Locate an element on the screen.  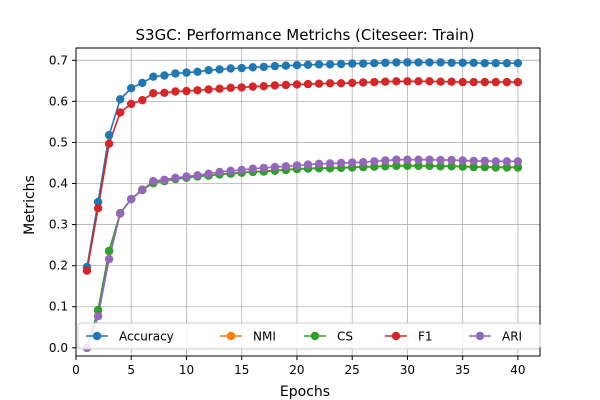
x-tick-label: 5 is located at coordinates (131, 370).